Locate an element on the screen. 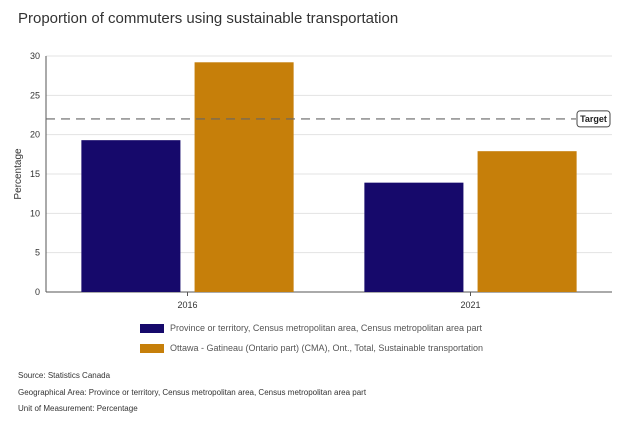 The width and height of the screenshot is (624, 424). y-tick-label: 15 is located at coordinates (35, 174).